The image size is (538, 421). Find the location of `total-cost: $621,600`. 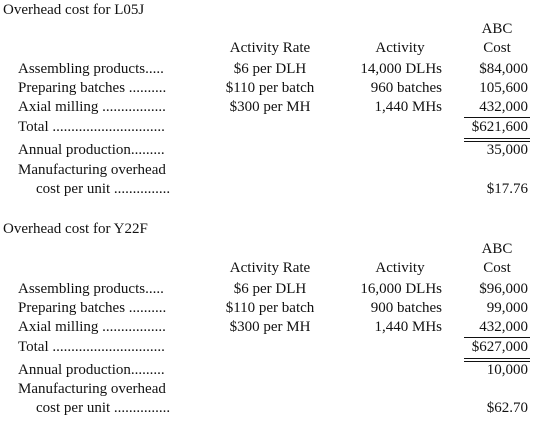

total-cost: $621,600 is located at coordinates (499, 127).